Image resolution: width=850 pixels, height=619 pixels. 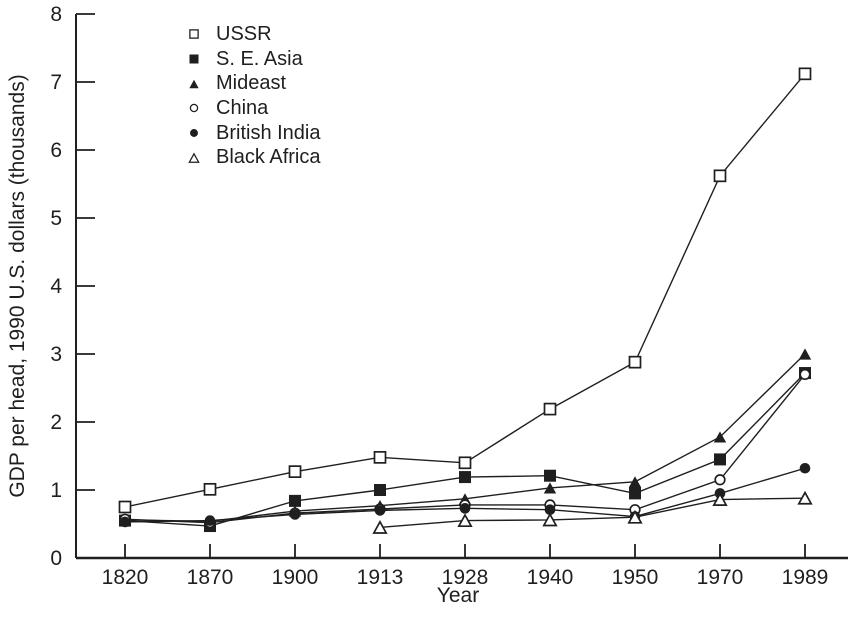 I want to click on open-circle-icon, so click(x=194, y=108).